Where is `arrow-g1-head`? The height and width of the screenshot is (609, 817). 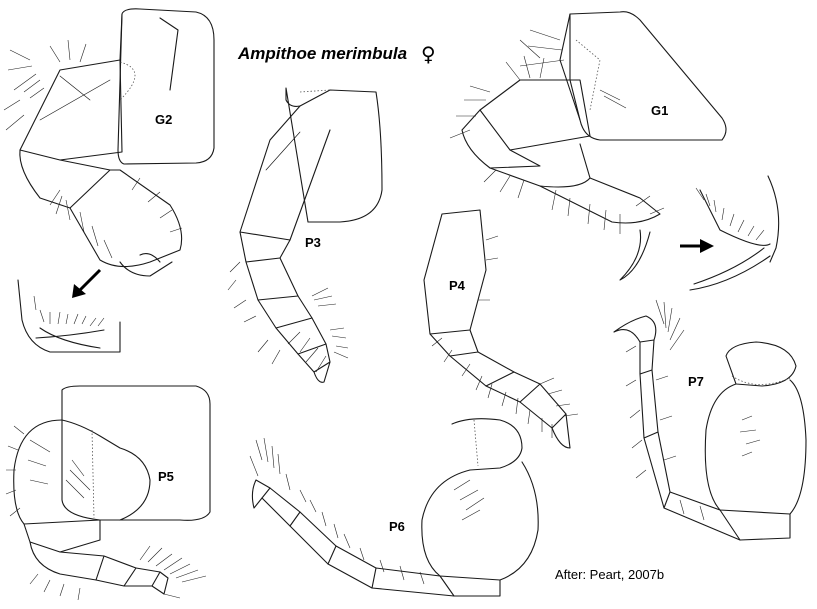
arrow-g1-head is located at coordinates (707, 246).